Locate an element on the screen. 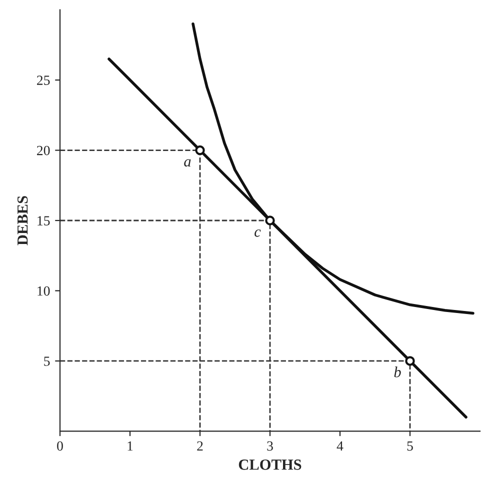 The height and width of the screenshot is (490, 500). annotation: a is located at coordinates (187, 163).